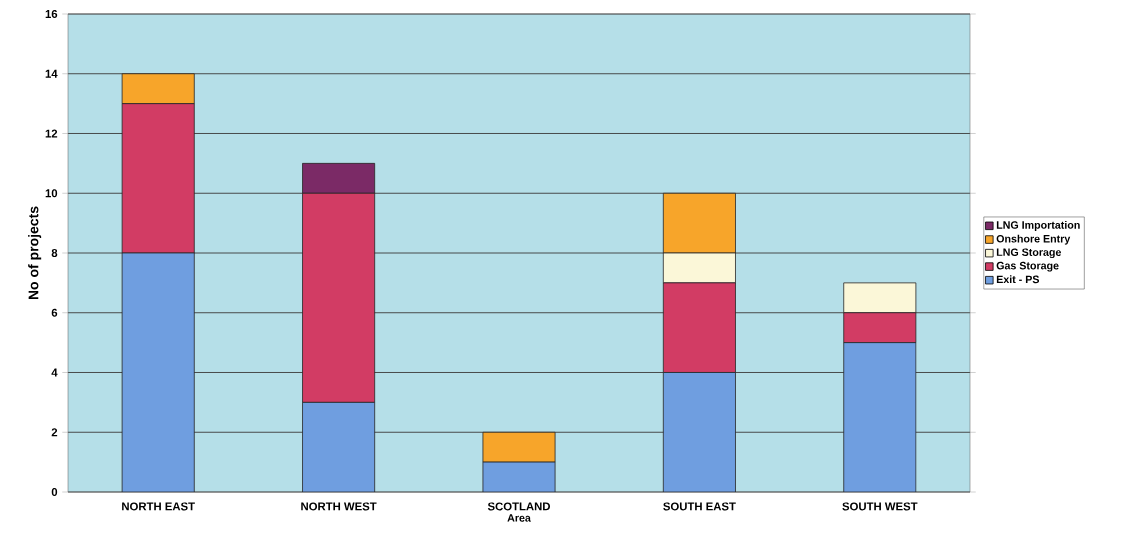 This screenshot has height=540, width=1121. I want to click on y-tick-label: 10, so click(51, 193).